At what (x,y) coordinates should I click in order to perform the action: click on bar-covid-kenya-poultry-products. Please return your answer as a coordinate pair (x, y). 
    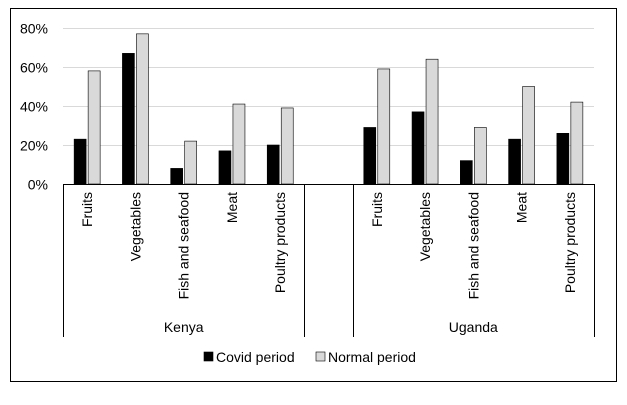
    Looking at the image, I should click on (273, 164).